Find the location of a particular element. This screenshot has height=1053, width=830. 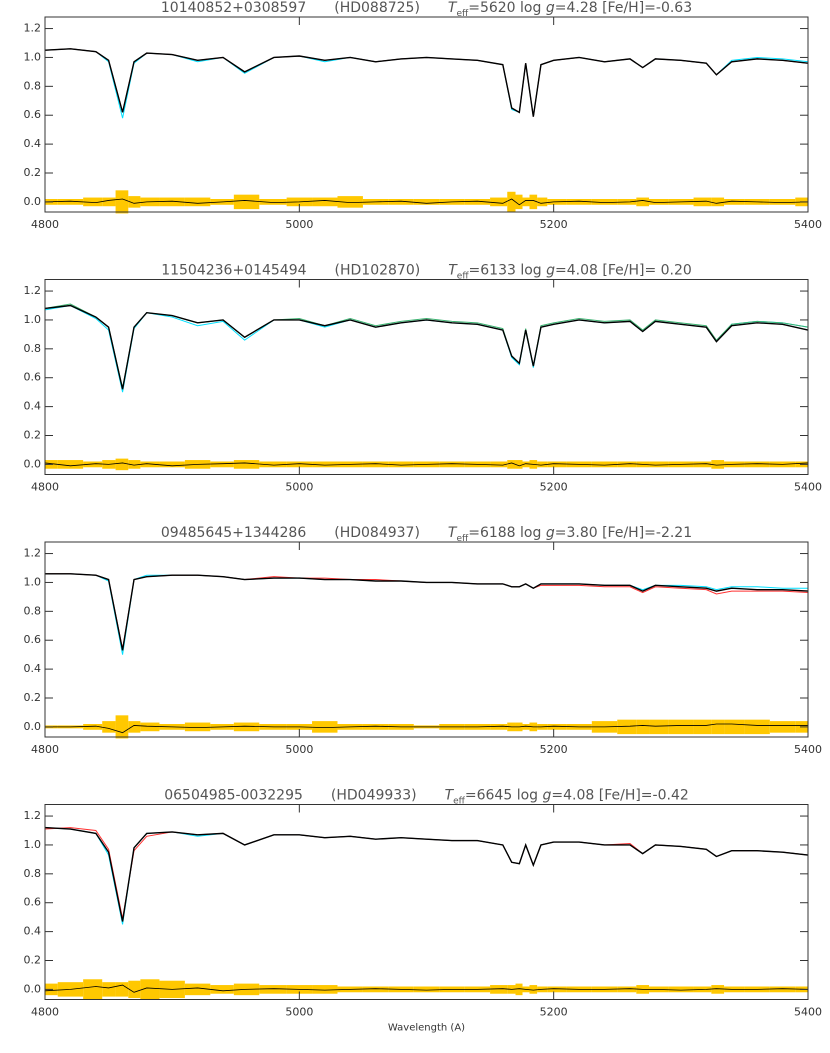

title-part: =6133 log is located at coordinates (508, 271).